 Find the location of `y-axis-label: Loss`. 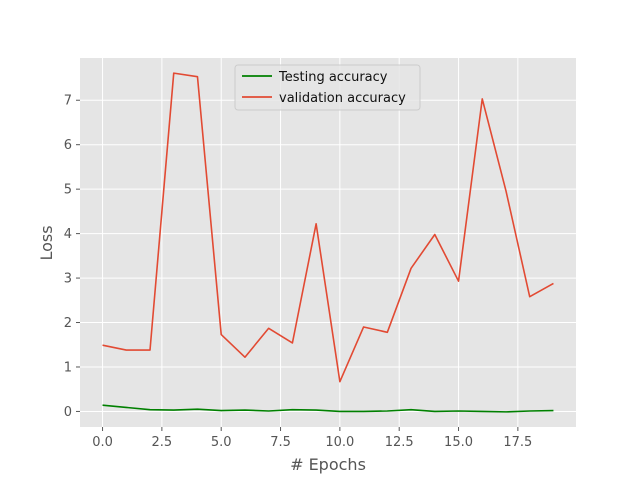

y-axis-label: Loss is located at coordinates (46, 242).